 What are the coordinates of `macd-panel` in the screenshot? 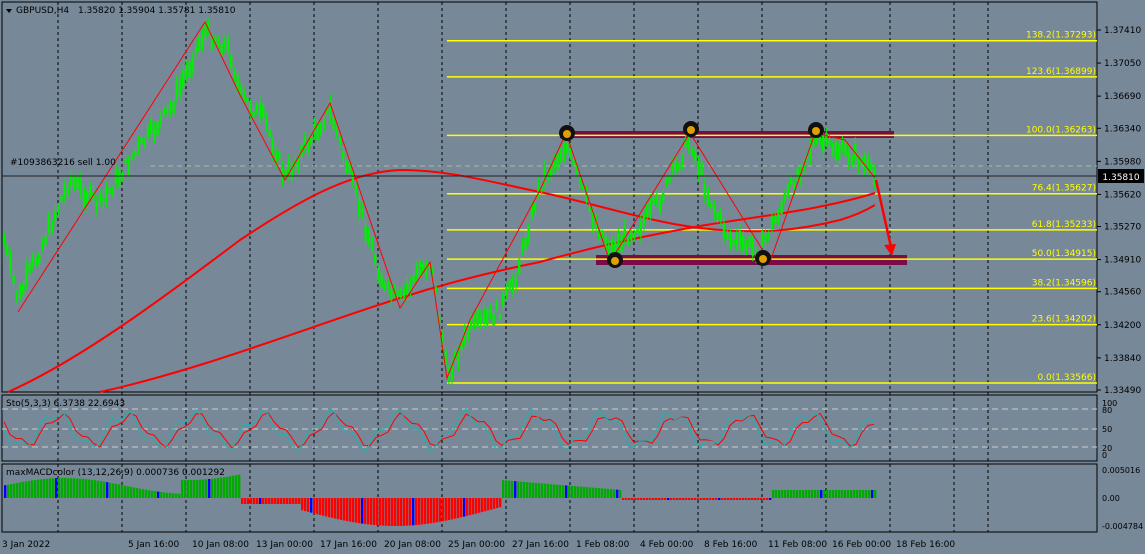 It's located at (549, 498).